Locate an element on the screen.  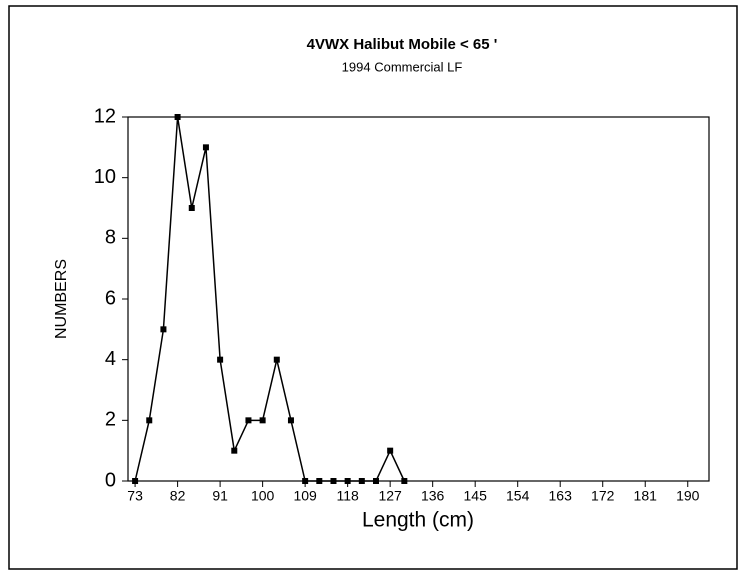
y-tick-label: 2 is located at coordinates (110, 420).